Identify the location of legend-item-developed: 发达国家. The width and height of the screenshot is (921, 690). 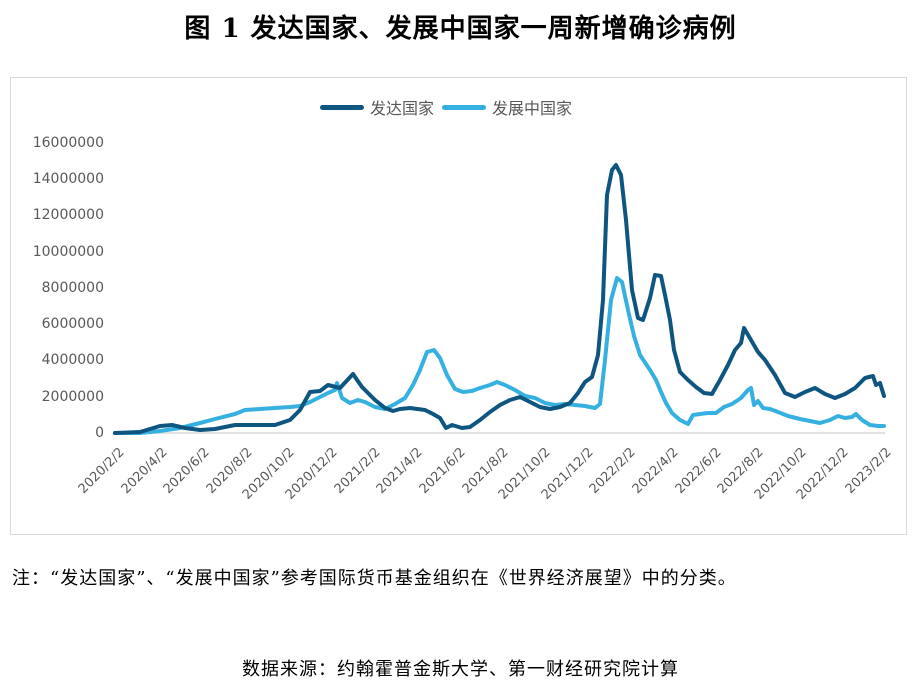
(377, 107).